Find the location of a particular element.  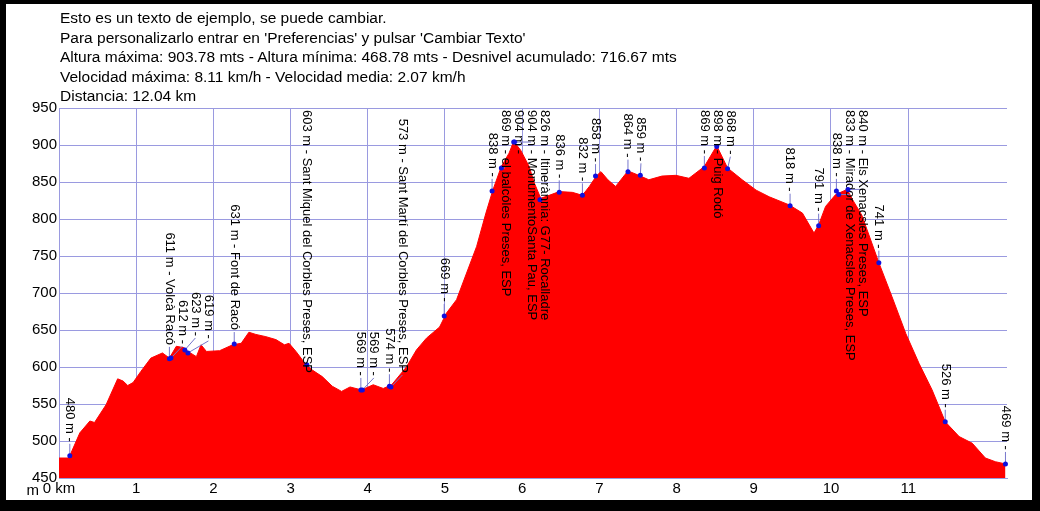

y-tick-label: 700 is located at coordinates (44, 292).